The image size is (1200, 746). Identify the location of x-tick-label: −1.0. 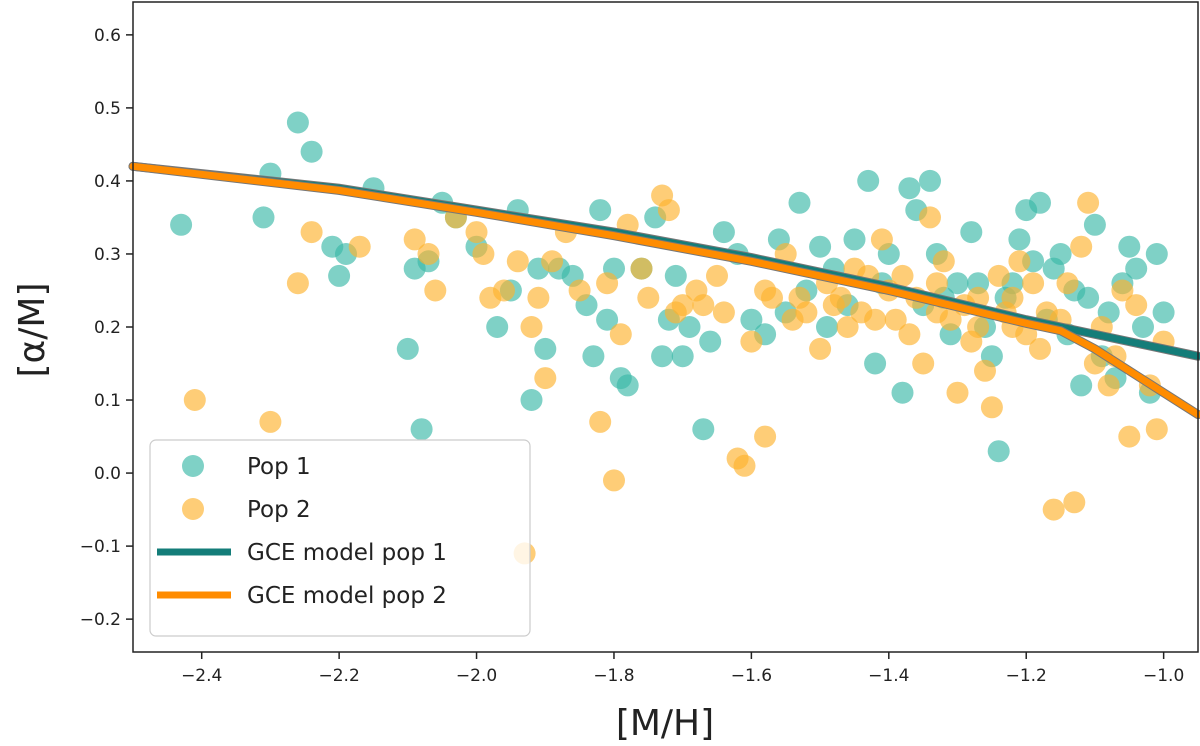
(1163, 676).